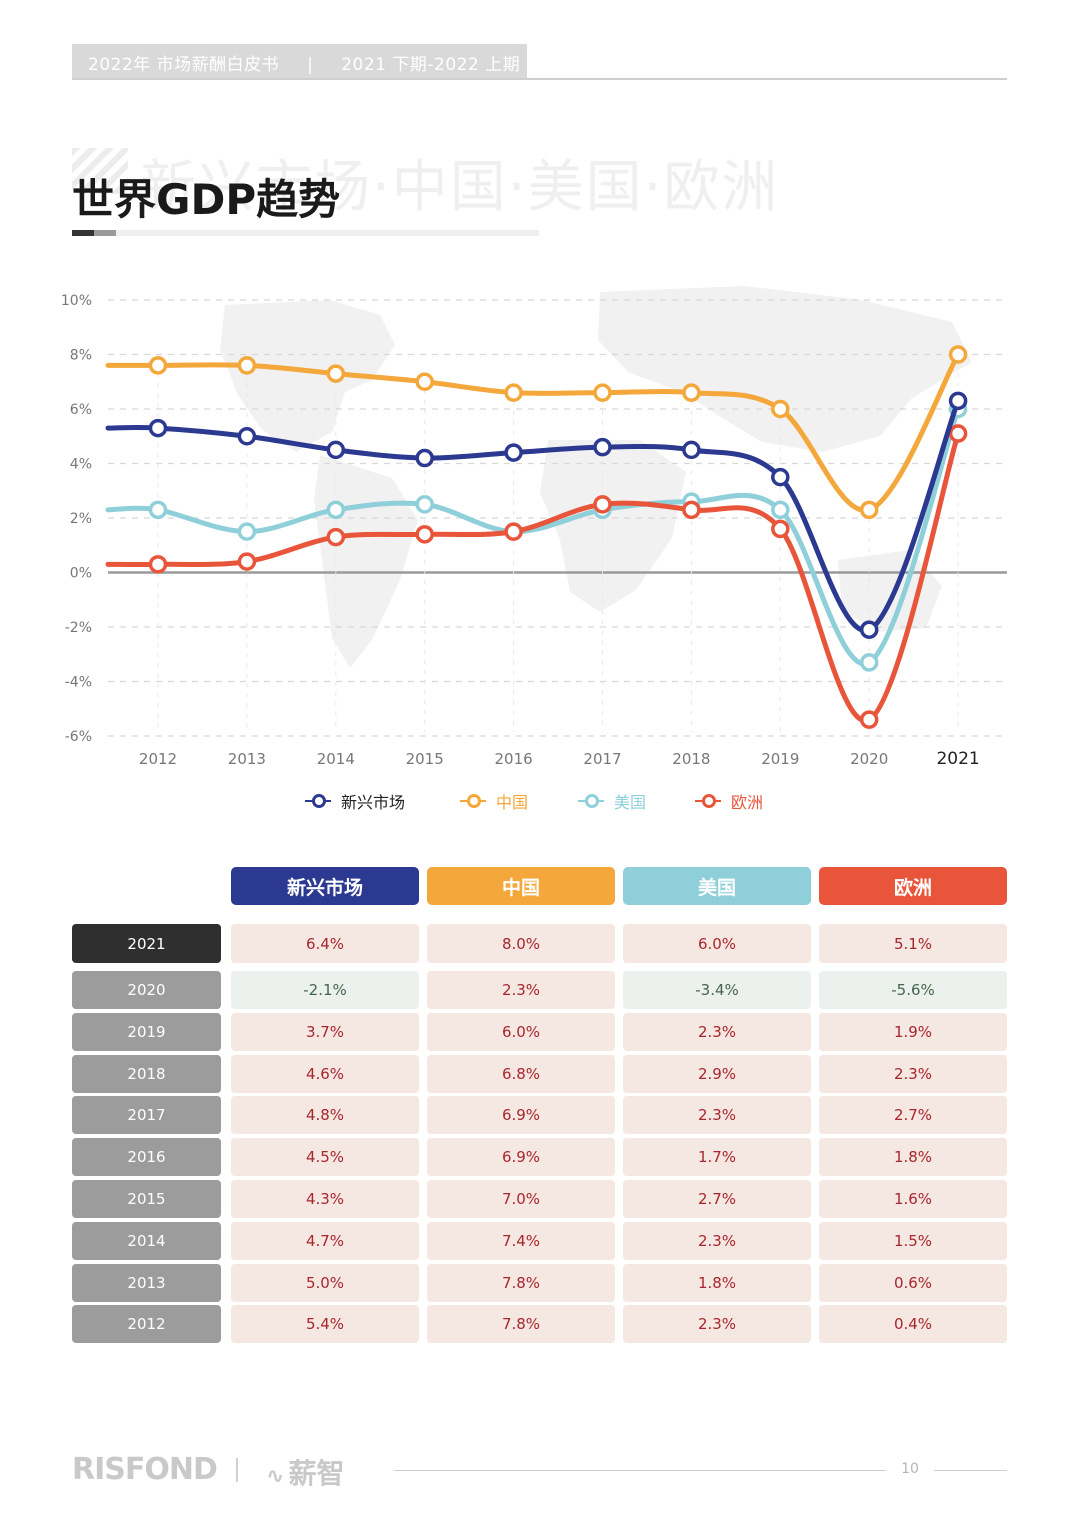 This screenshot has width=1080, height=1528. What do you see at coordinates (514, 759) in the screenshot?
I see `x-tick-label: 2016` at bounding box center [514, 759].